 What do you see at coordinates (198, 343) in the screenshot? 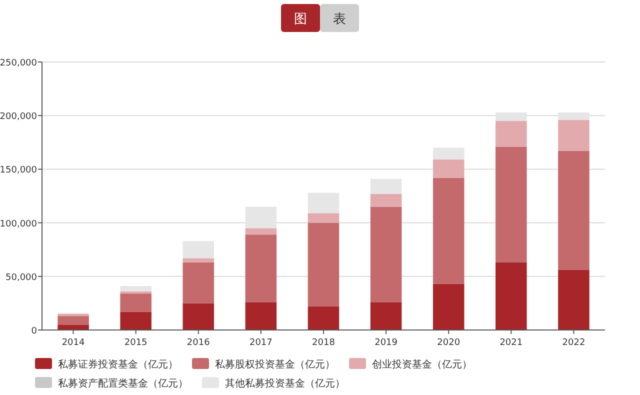
I see `x-tick-label: 2016` at bounding box center [198, 343].